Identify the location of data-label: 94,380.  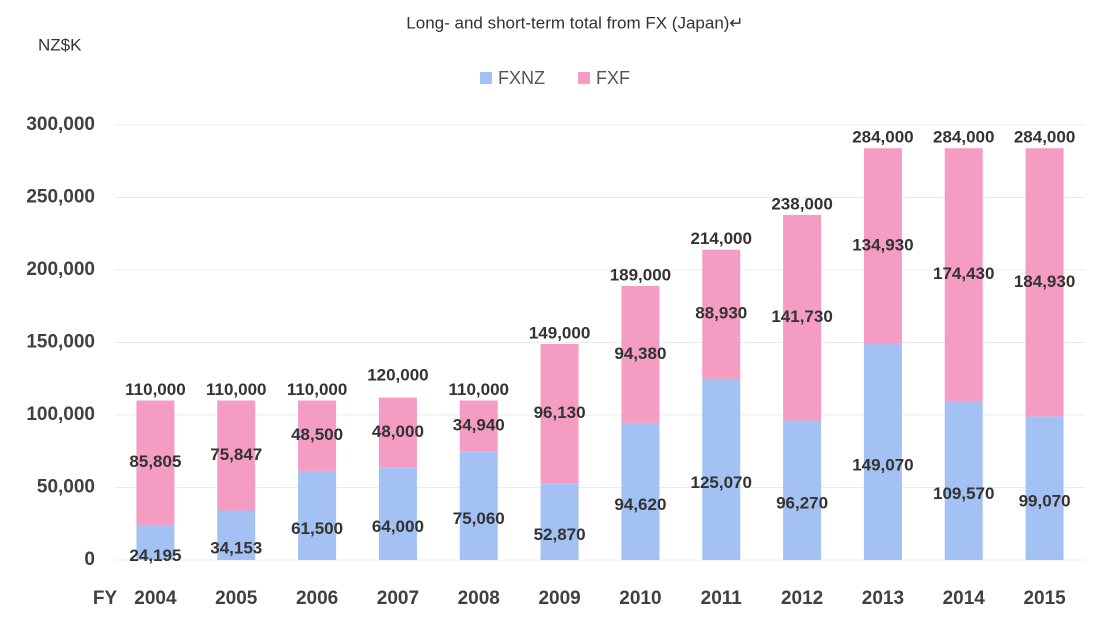
(640, 353).